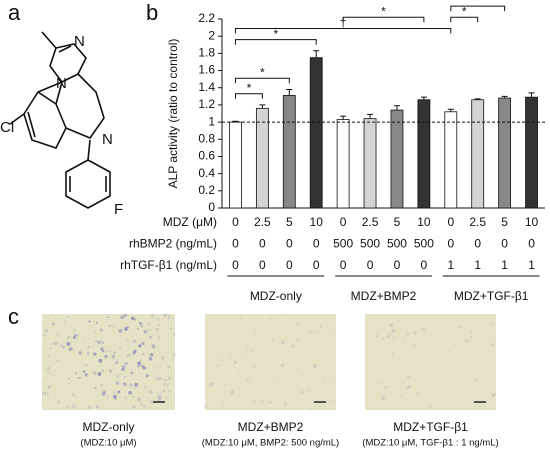  What do you see at coordinates (7, 127) in the screenshot?
I see `atom-label: Cl` at bounding box center [7, 127].